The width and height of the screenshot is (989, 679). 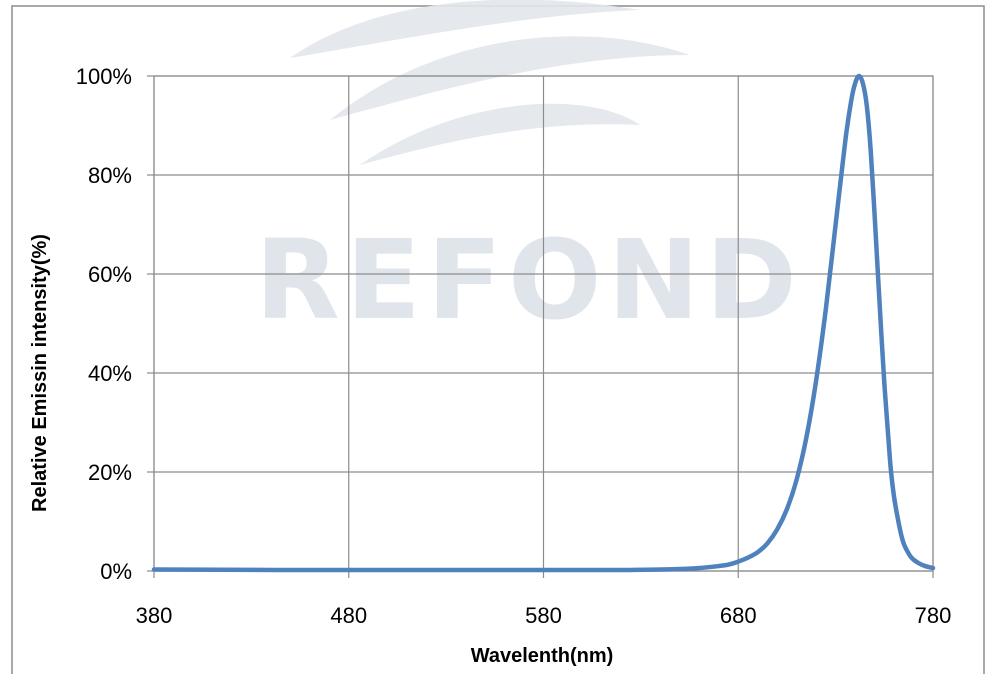 I want to click on y-axis-ticks: 0% 20% 40% 60% 80% 100%, so click(x=104, y=324).